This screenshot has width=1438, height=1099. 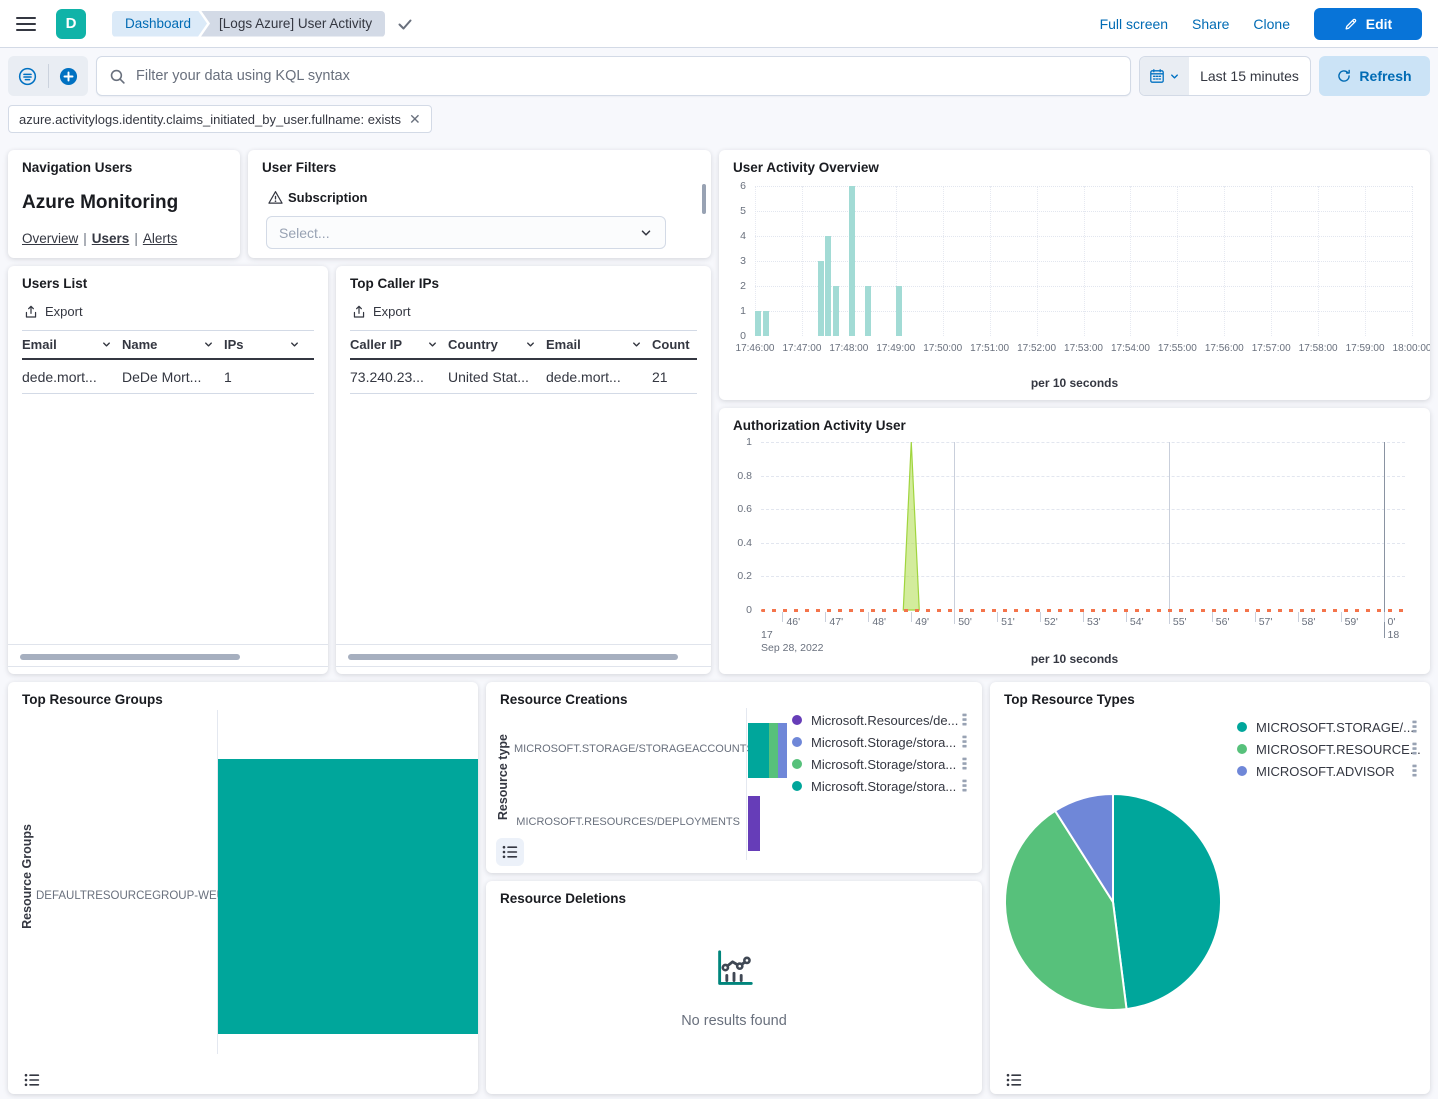 I want to click on panel-title: Top Resource Types, so click(x=1069, y=699).